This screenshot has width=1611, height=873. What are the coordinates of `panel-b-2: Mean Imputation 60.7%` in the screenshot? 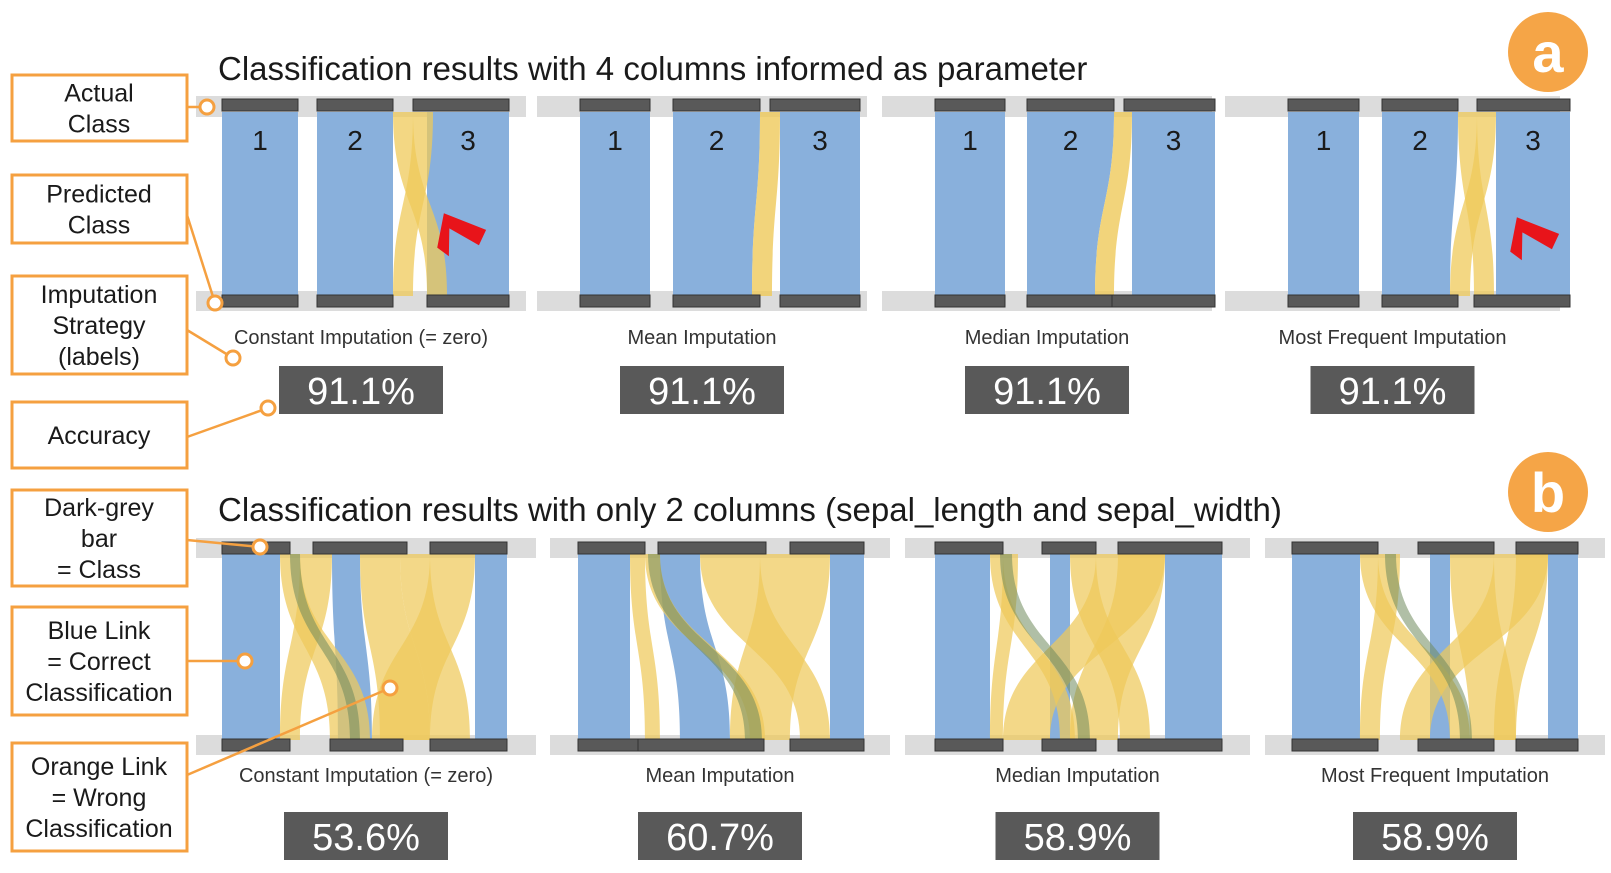 It's located at (721, 700).